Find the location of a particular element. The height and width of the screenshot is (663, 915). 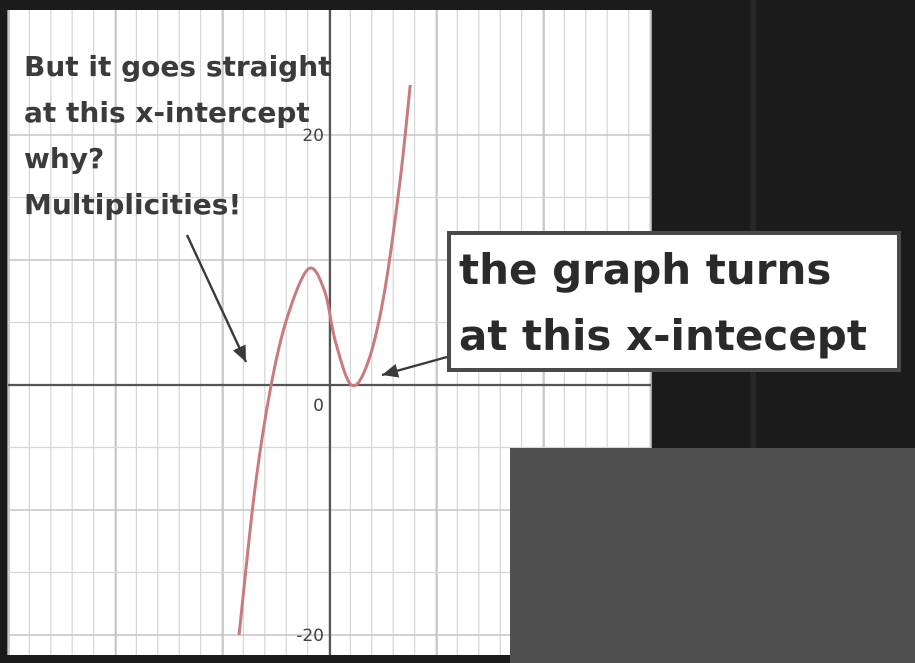

annotation-arrow-left is located at coordinates (216, 298).